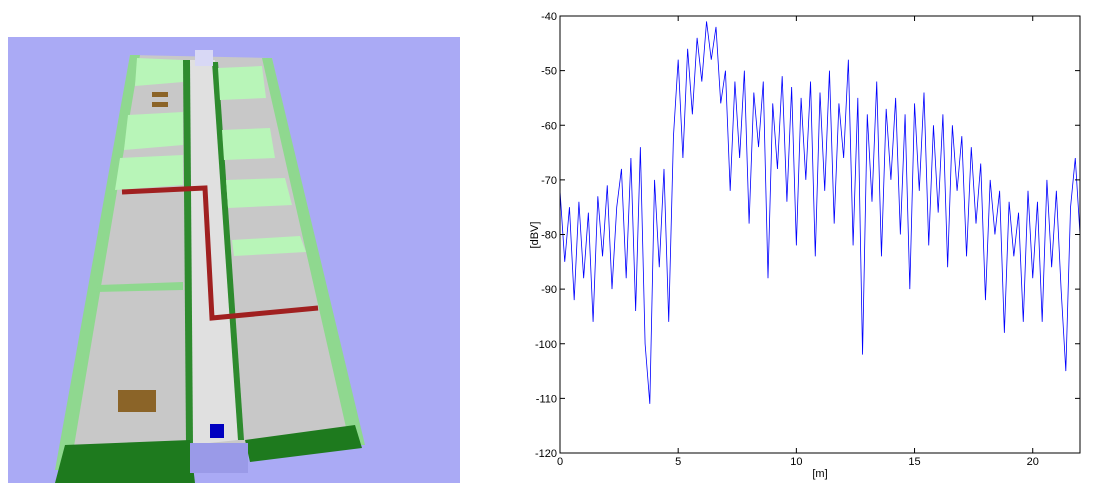 The image size is (1110, 488). Describe the element at coordinates (204, 58) in the screenshot. I see `far-window` at that location.